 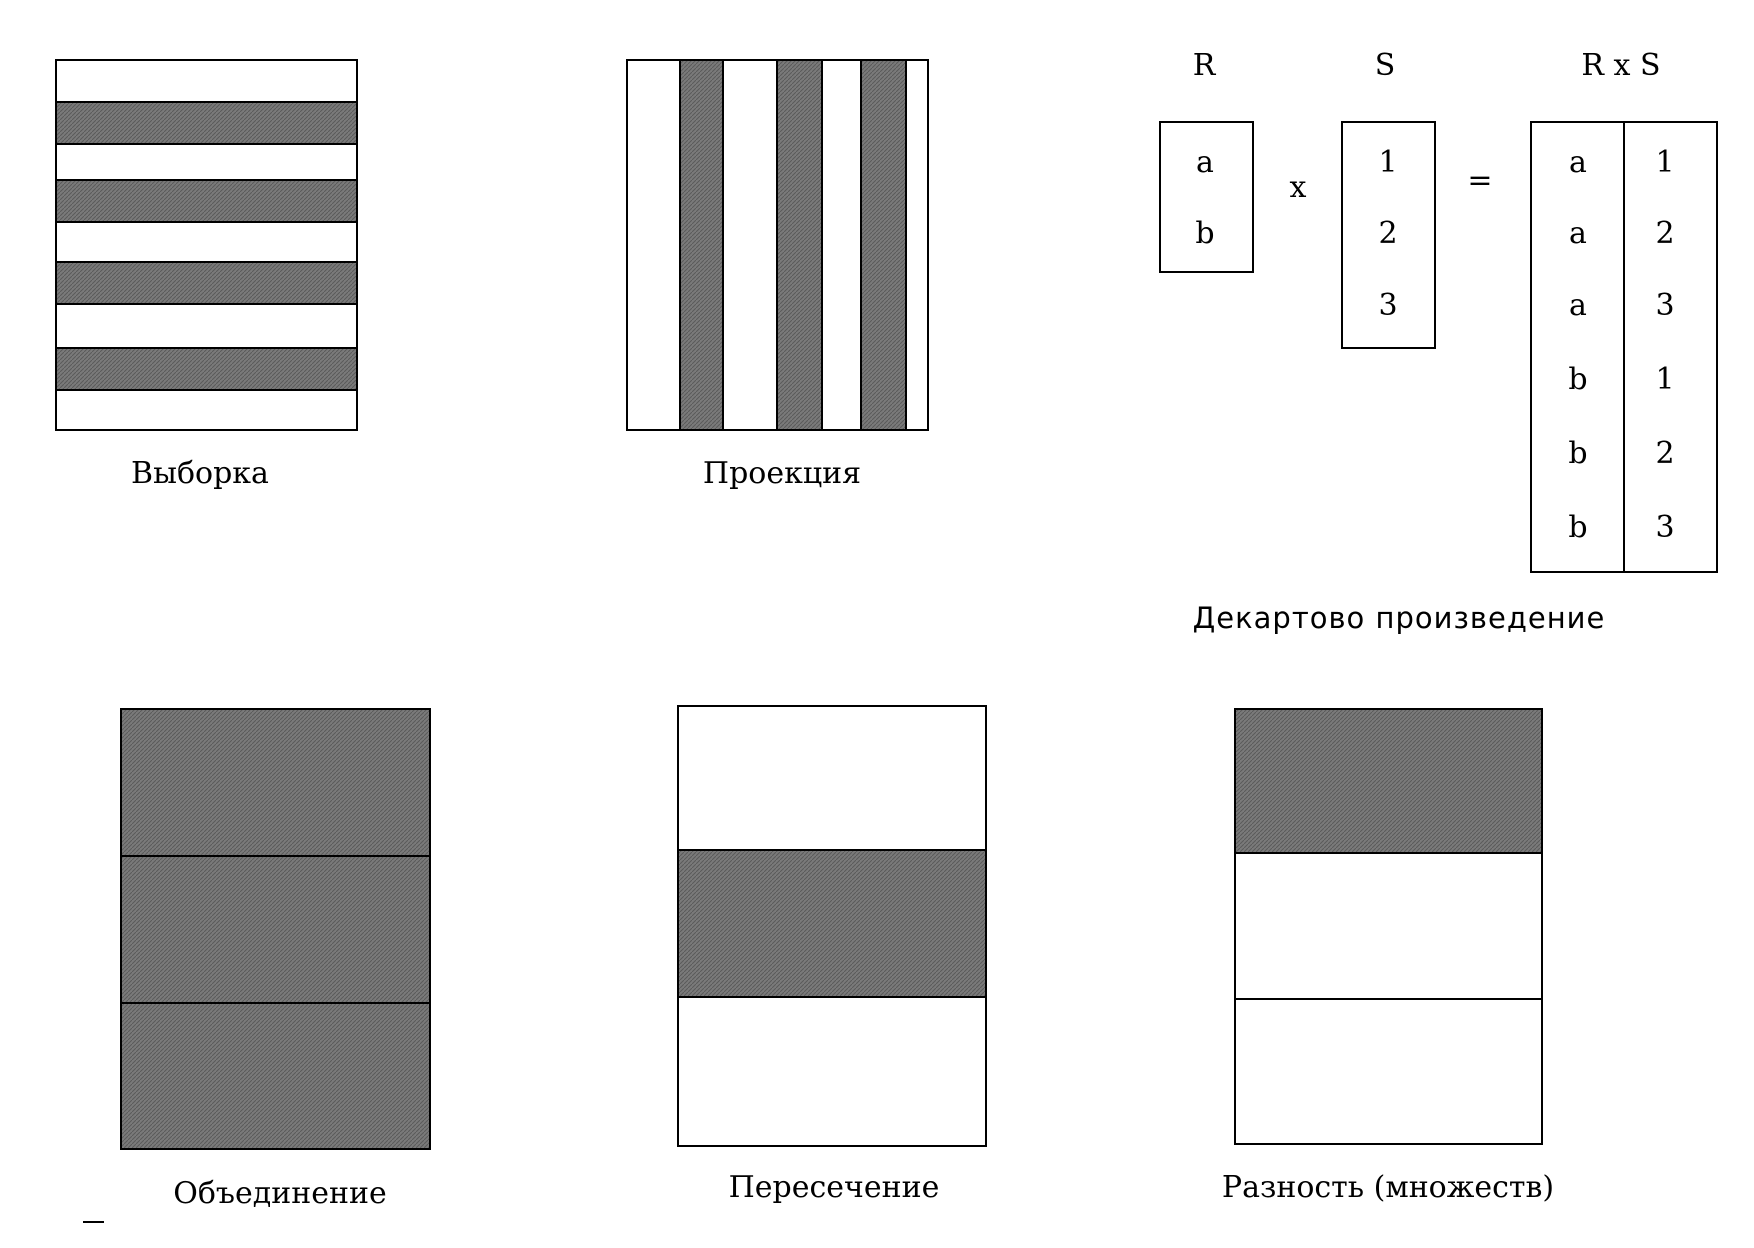 I want to click on projection-diagram: Проекция, so click(x=777, y=275).